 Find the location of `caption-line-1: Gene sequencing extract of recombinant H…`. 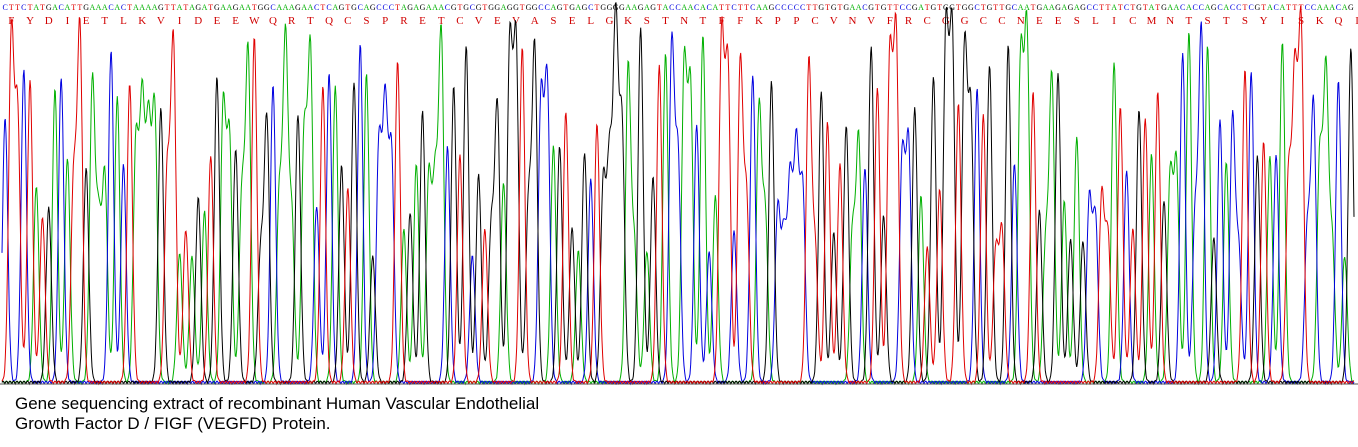

caption-line-1: Gene sequencing extract of recombinant H… is located at coordinates (277, 403).